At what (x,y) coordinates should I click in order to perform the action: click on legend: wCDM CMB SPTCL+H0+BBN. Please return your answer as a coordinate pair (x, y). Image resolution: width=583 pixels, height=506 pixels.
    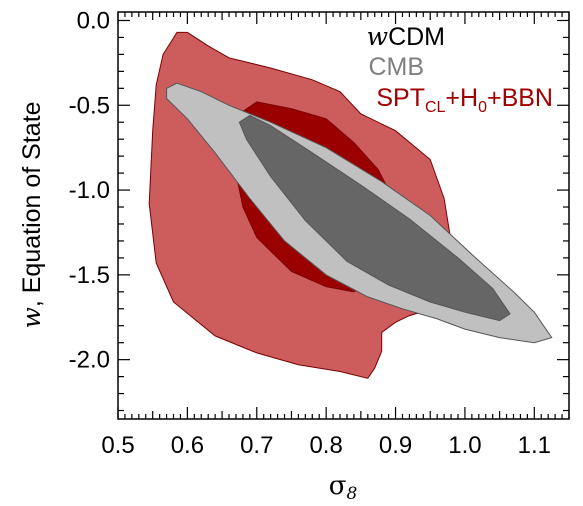
    Looking at the image, I should click on (460, 69).